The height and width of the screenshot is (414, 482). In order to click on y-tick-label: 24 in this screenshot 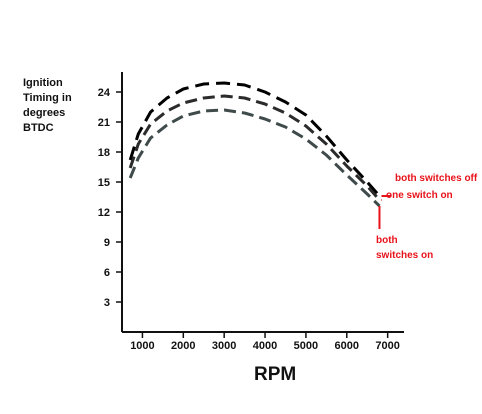, I will do `click(104, 93)`.